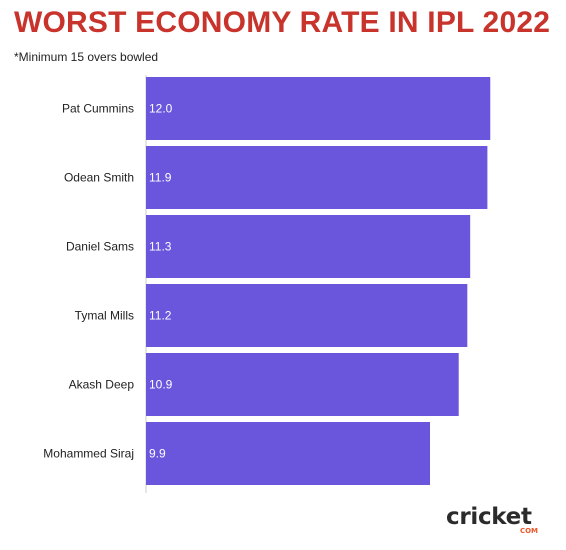  What do you see at coordinates (104, 316) in the screenshot?
I see `category-label: Tymal Mills` at bounding box center [104, 316].